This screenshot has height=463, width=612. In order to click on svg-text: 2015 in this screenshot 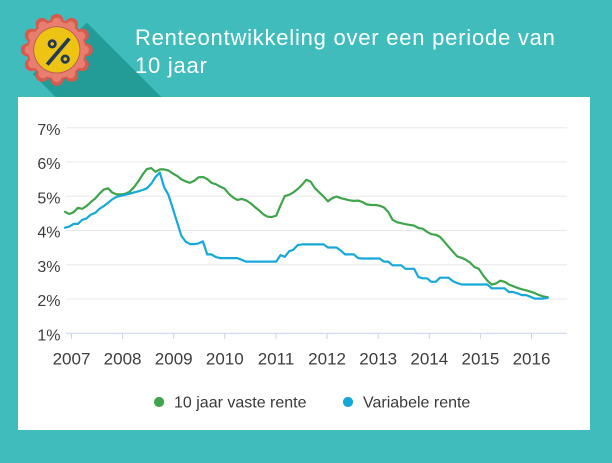, I will do `click(480, 358)`.